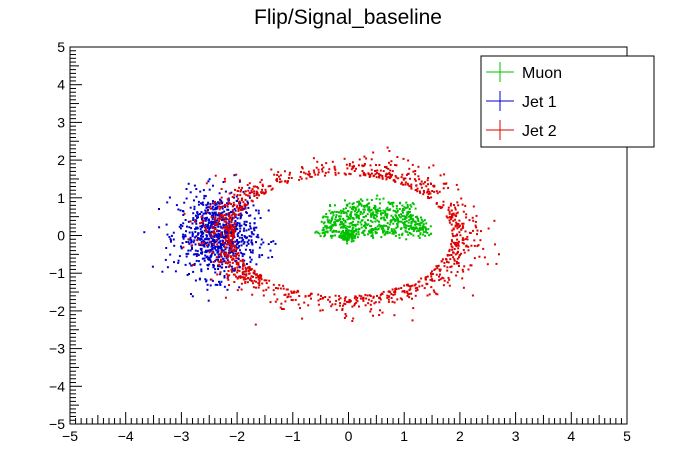 The width and height of the screenshot is (696, 472). Describe the element at coordinates (237, 436) in the screenshot. I see `x-tick-label: −2` at that location.